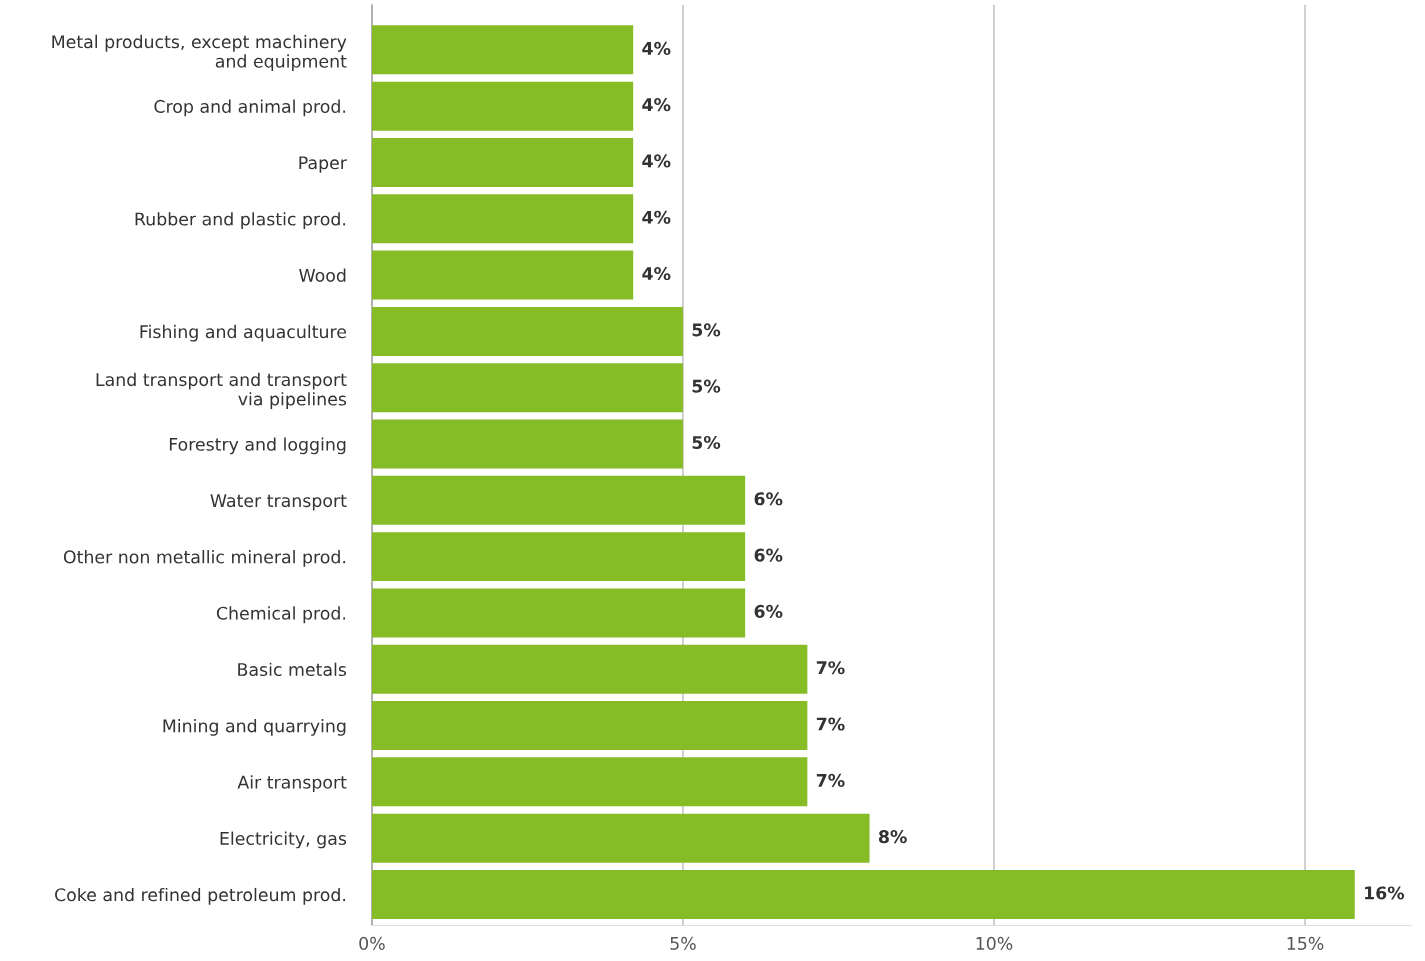  Describe the element at coordinates (1385, 893) in the screenshot. I see `data-label: 16%` at that location.